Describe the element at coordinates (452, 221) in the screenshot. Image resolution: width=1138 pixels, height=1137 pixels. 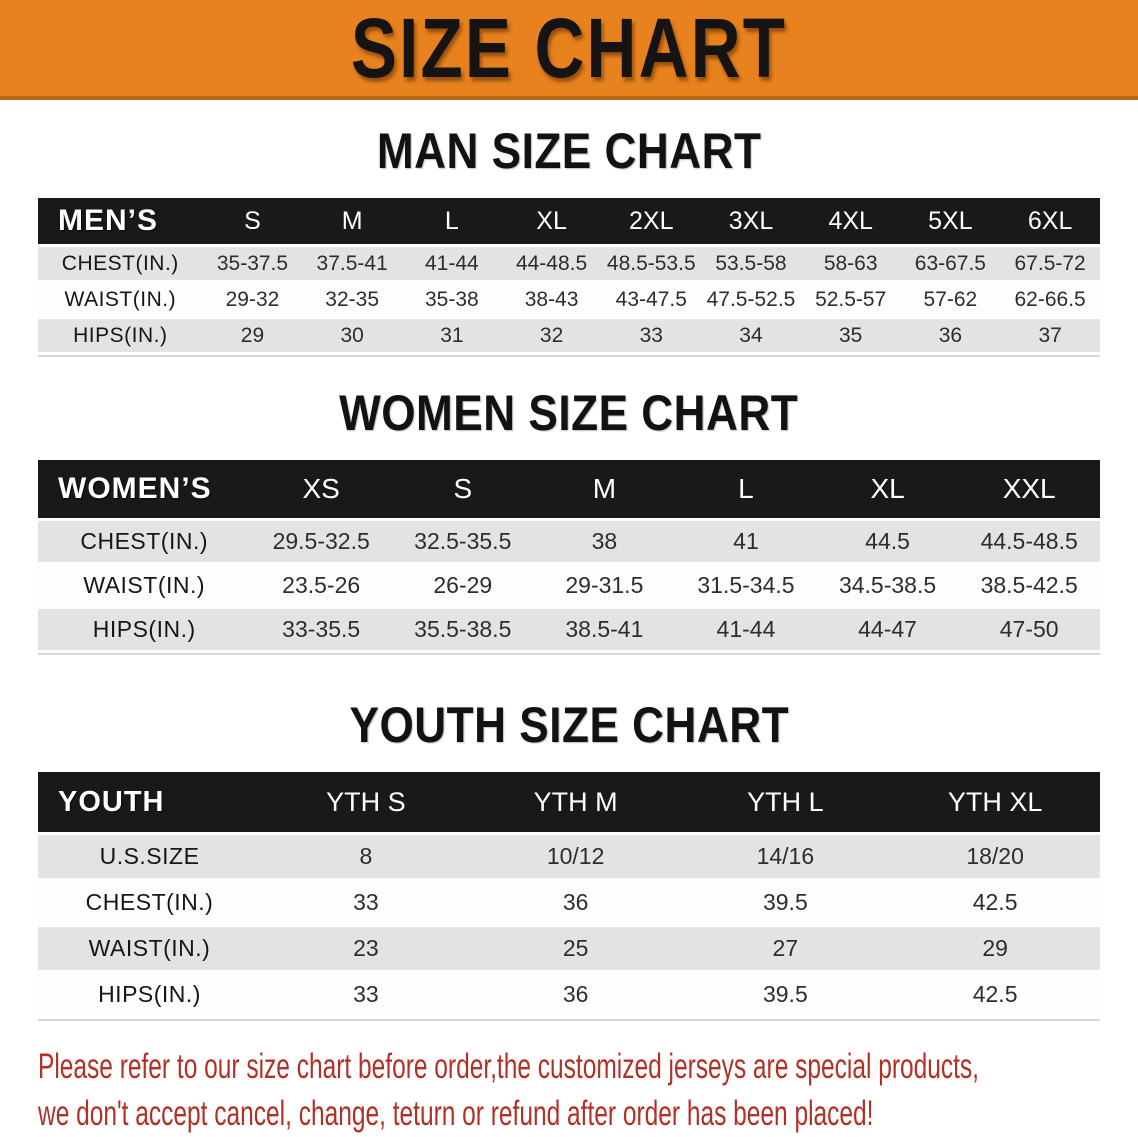
I see `men-column-header-2: L` at that location.